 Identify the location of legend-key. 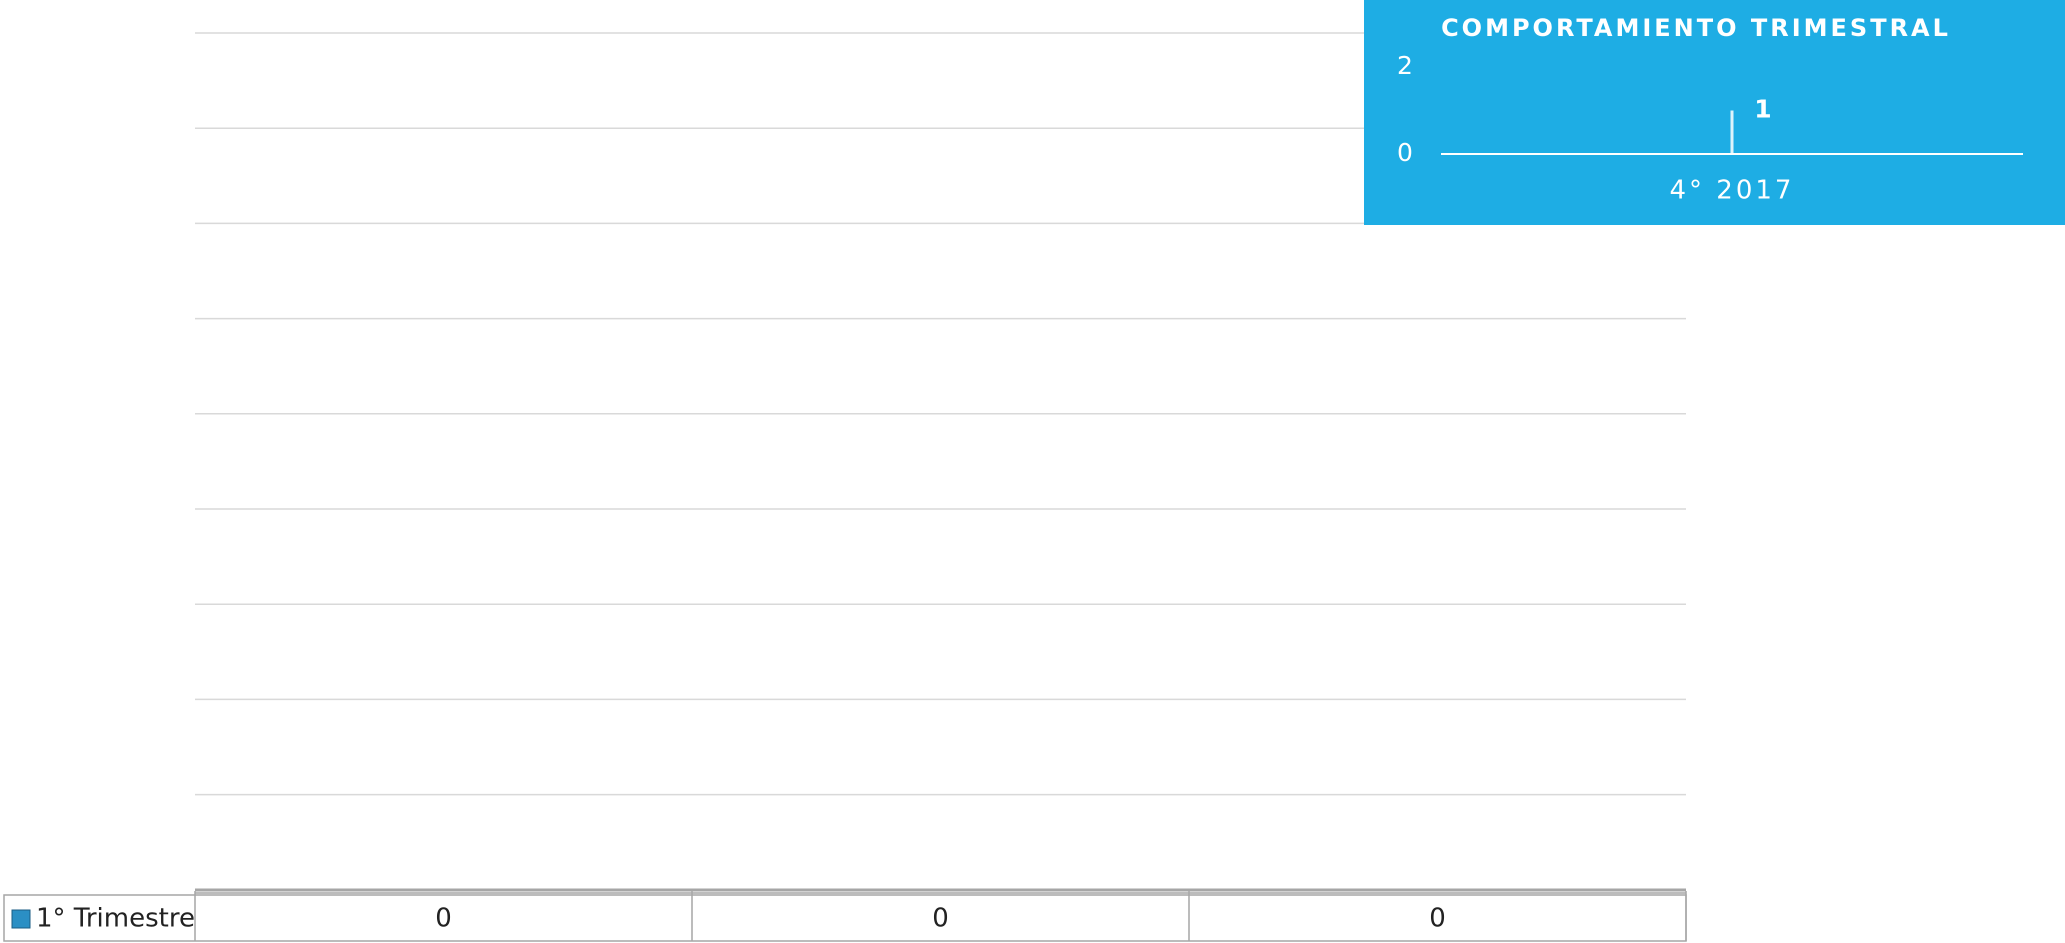
(21, 919).